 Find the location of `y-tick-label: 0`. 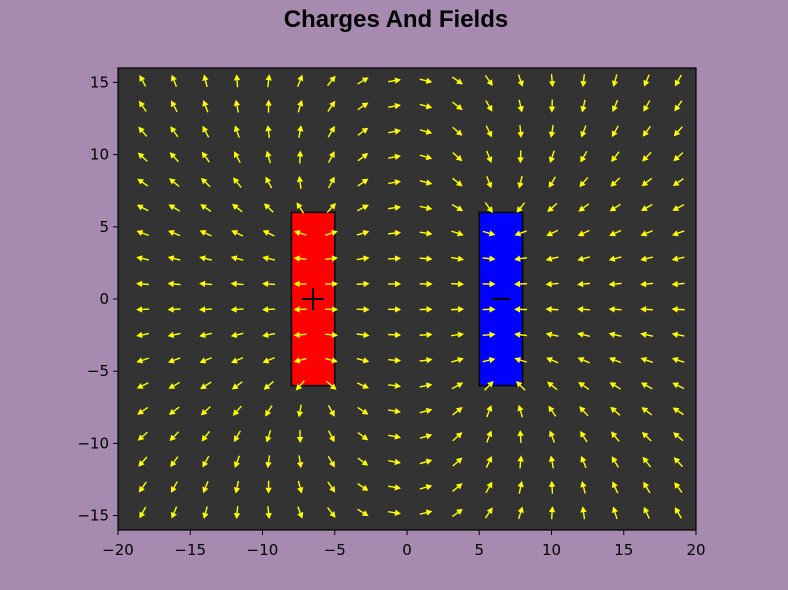

y-tick-label: 0 is located at coordinates (104, 299).